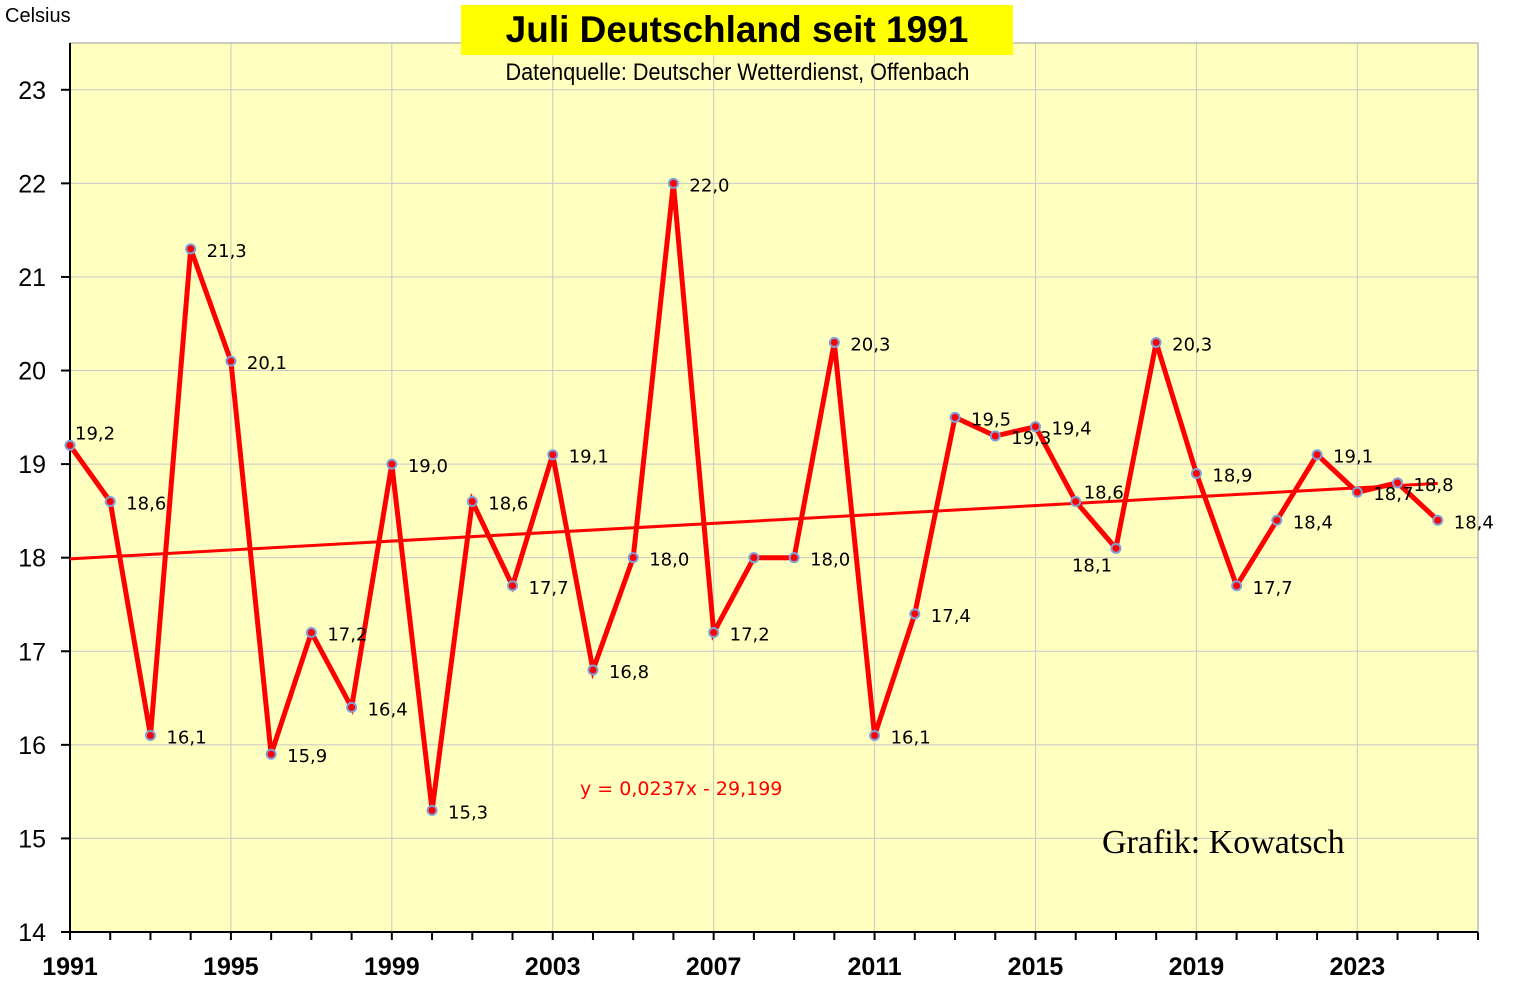  Describe the element at coordinates (874, 967) in the screenshot. I see `x-tick-label: 2011` at that location.